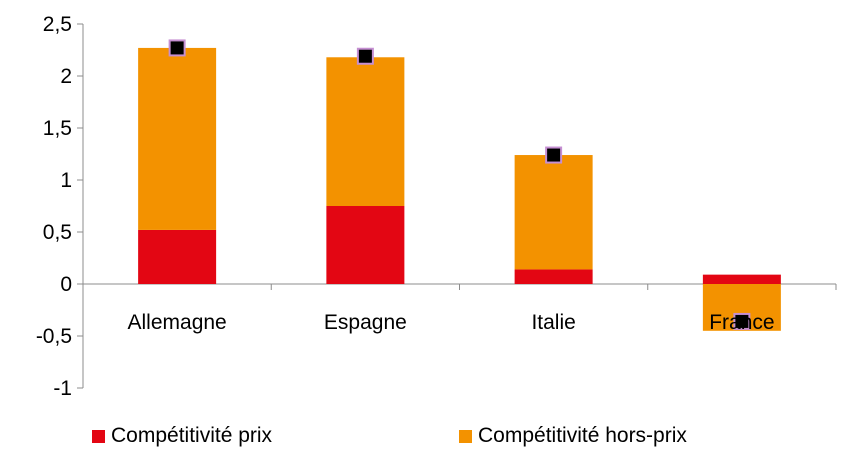 The width and height of the screenshot is (850, 452). I want to click on y-tick-label: 1,5, so click(57, 128).